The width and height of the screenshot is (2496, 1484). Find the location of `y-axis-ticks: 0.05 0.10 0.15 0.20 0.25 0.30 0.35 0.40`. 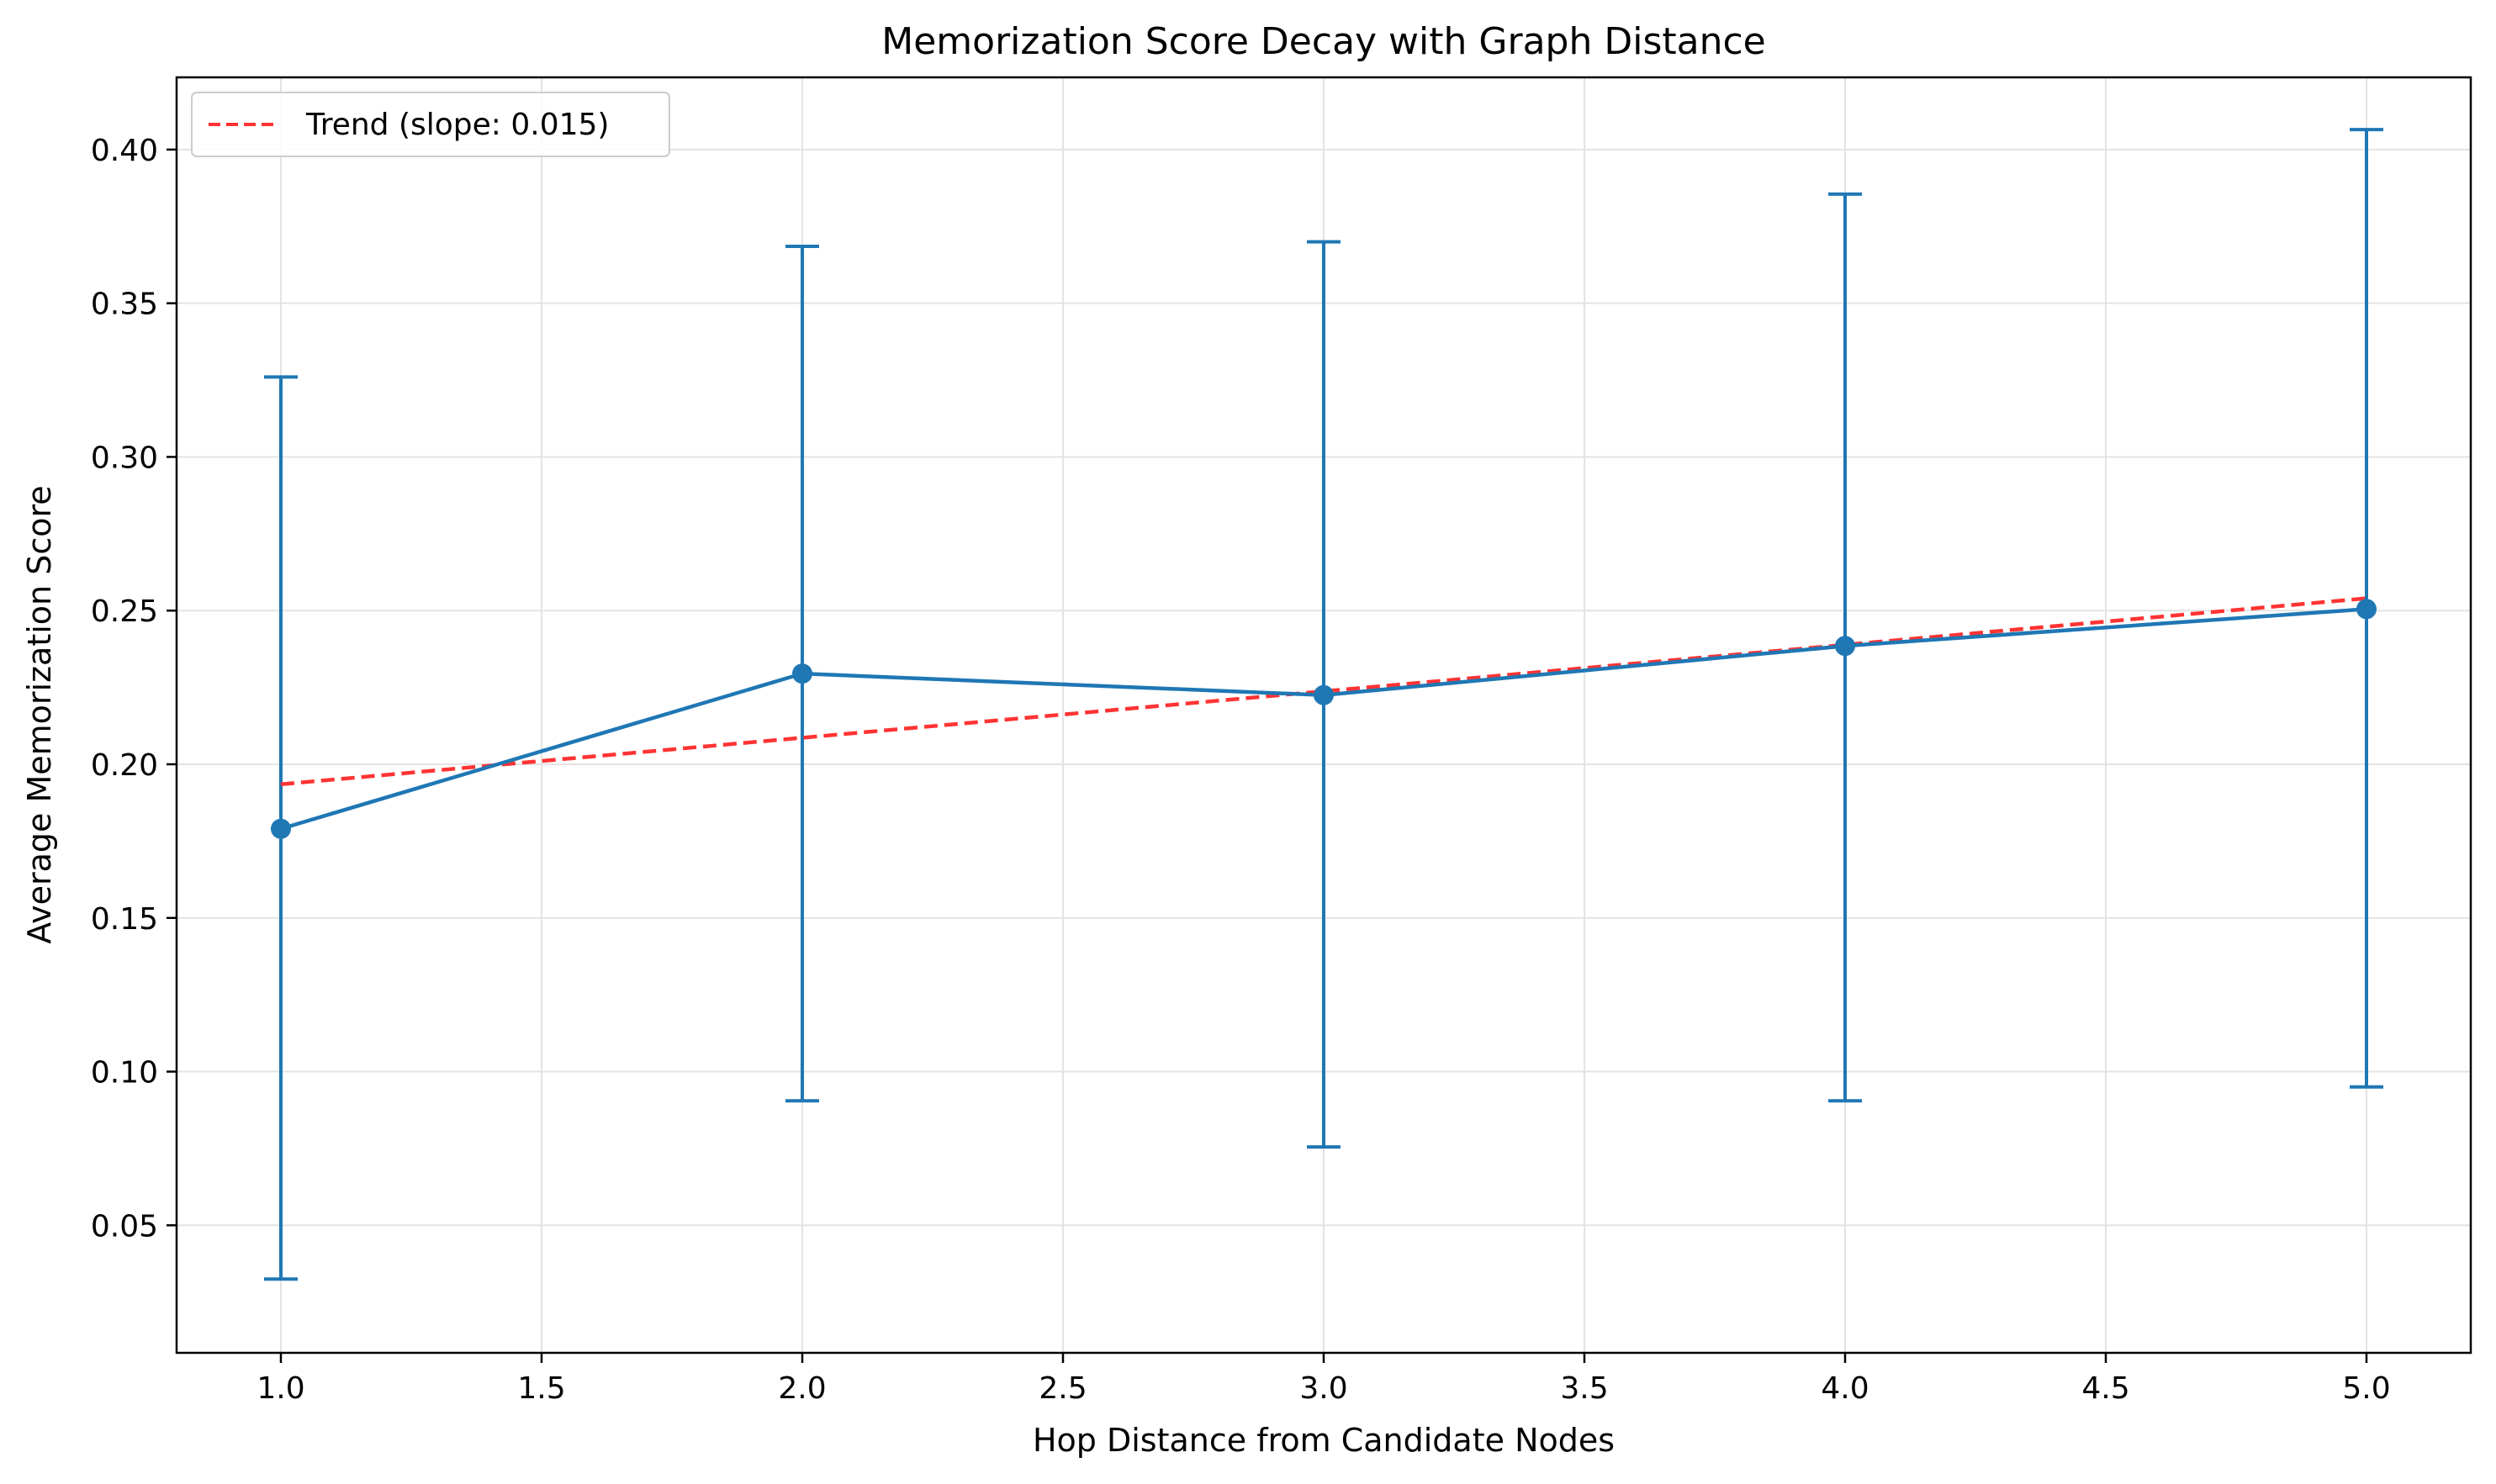

y-axis-ticks: 0.05 0.10 0.15 0.20 0.25 0.30 0.35 0.40 is located at coordinates (134, 689).